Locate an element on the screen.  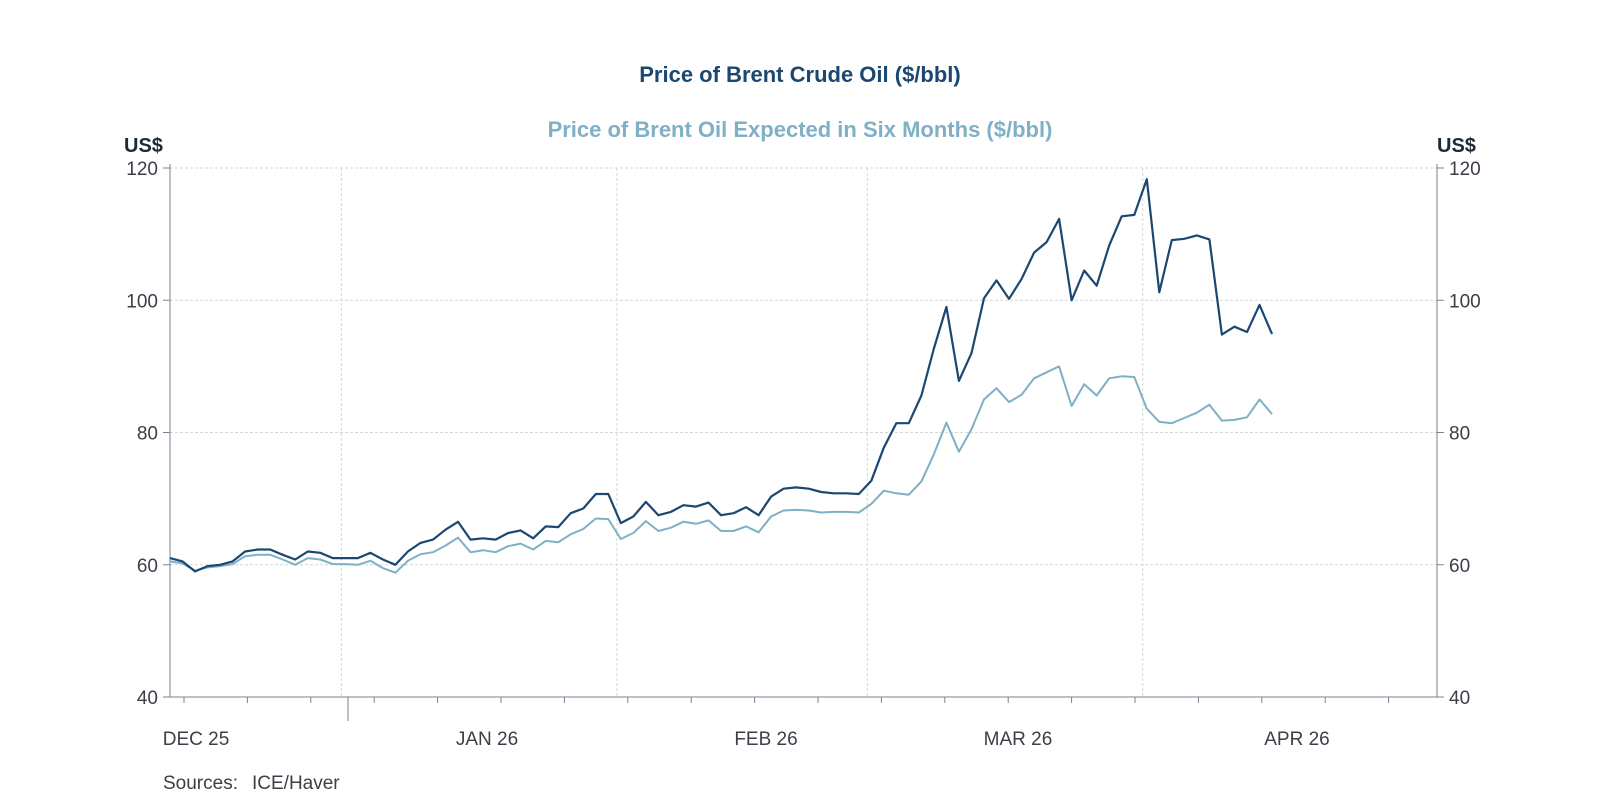
x-tick-label: FEB 26 is located at coordinates (765, 739).